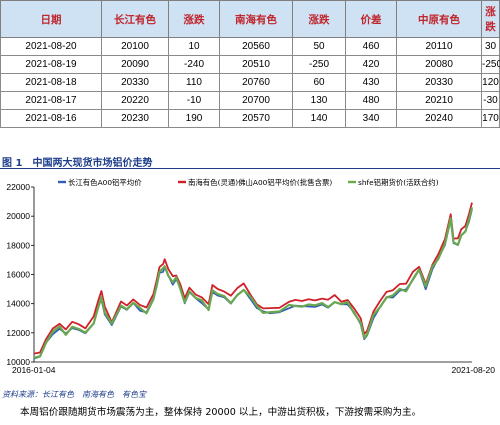 Image resolution: width=500 pixels, height=425 pixels. What do you see at coordinates (260, 182) in the screenshot?
I see `legend-label: 南海有色(灵通)佛山A00铝平均价(批售含票)` at bounding box center [260, 182].